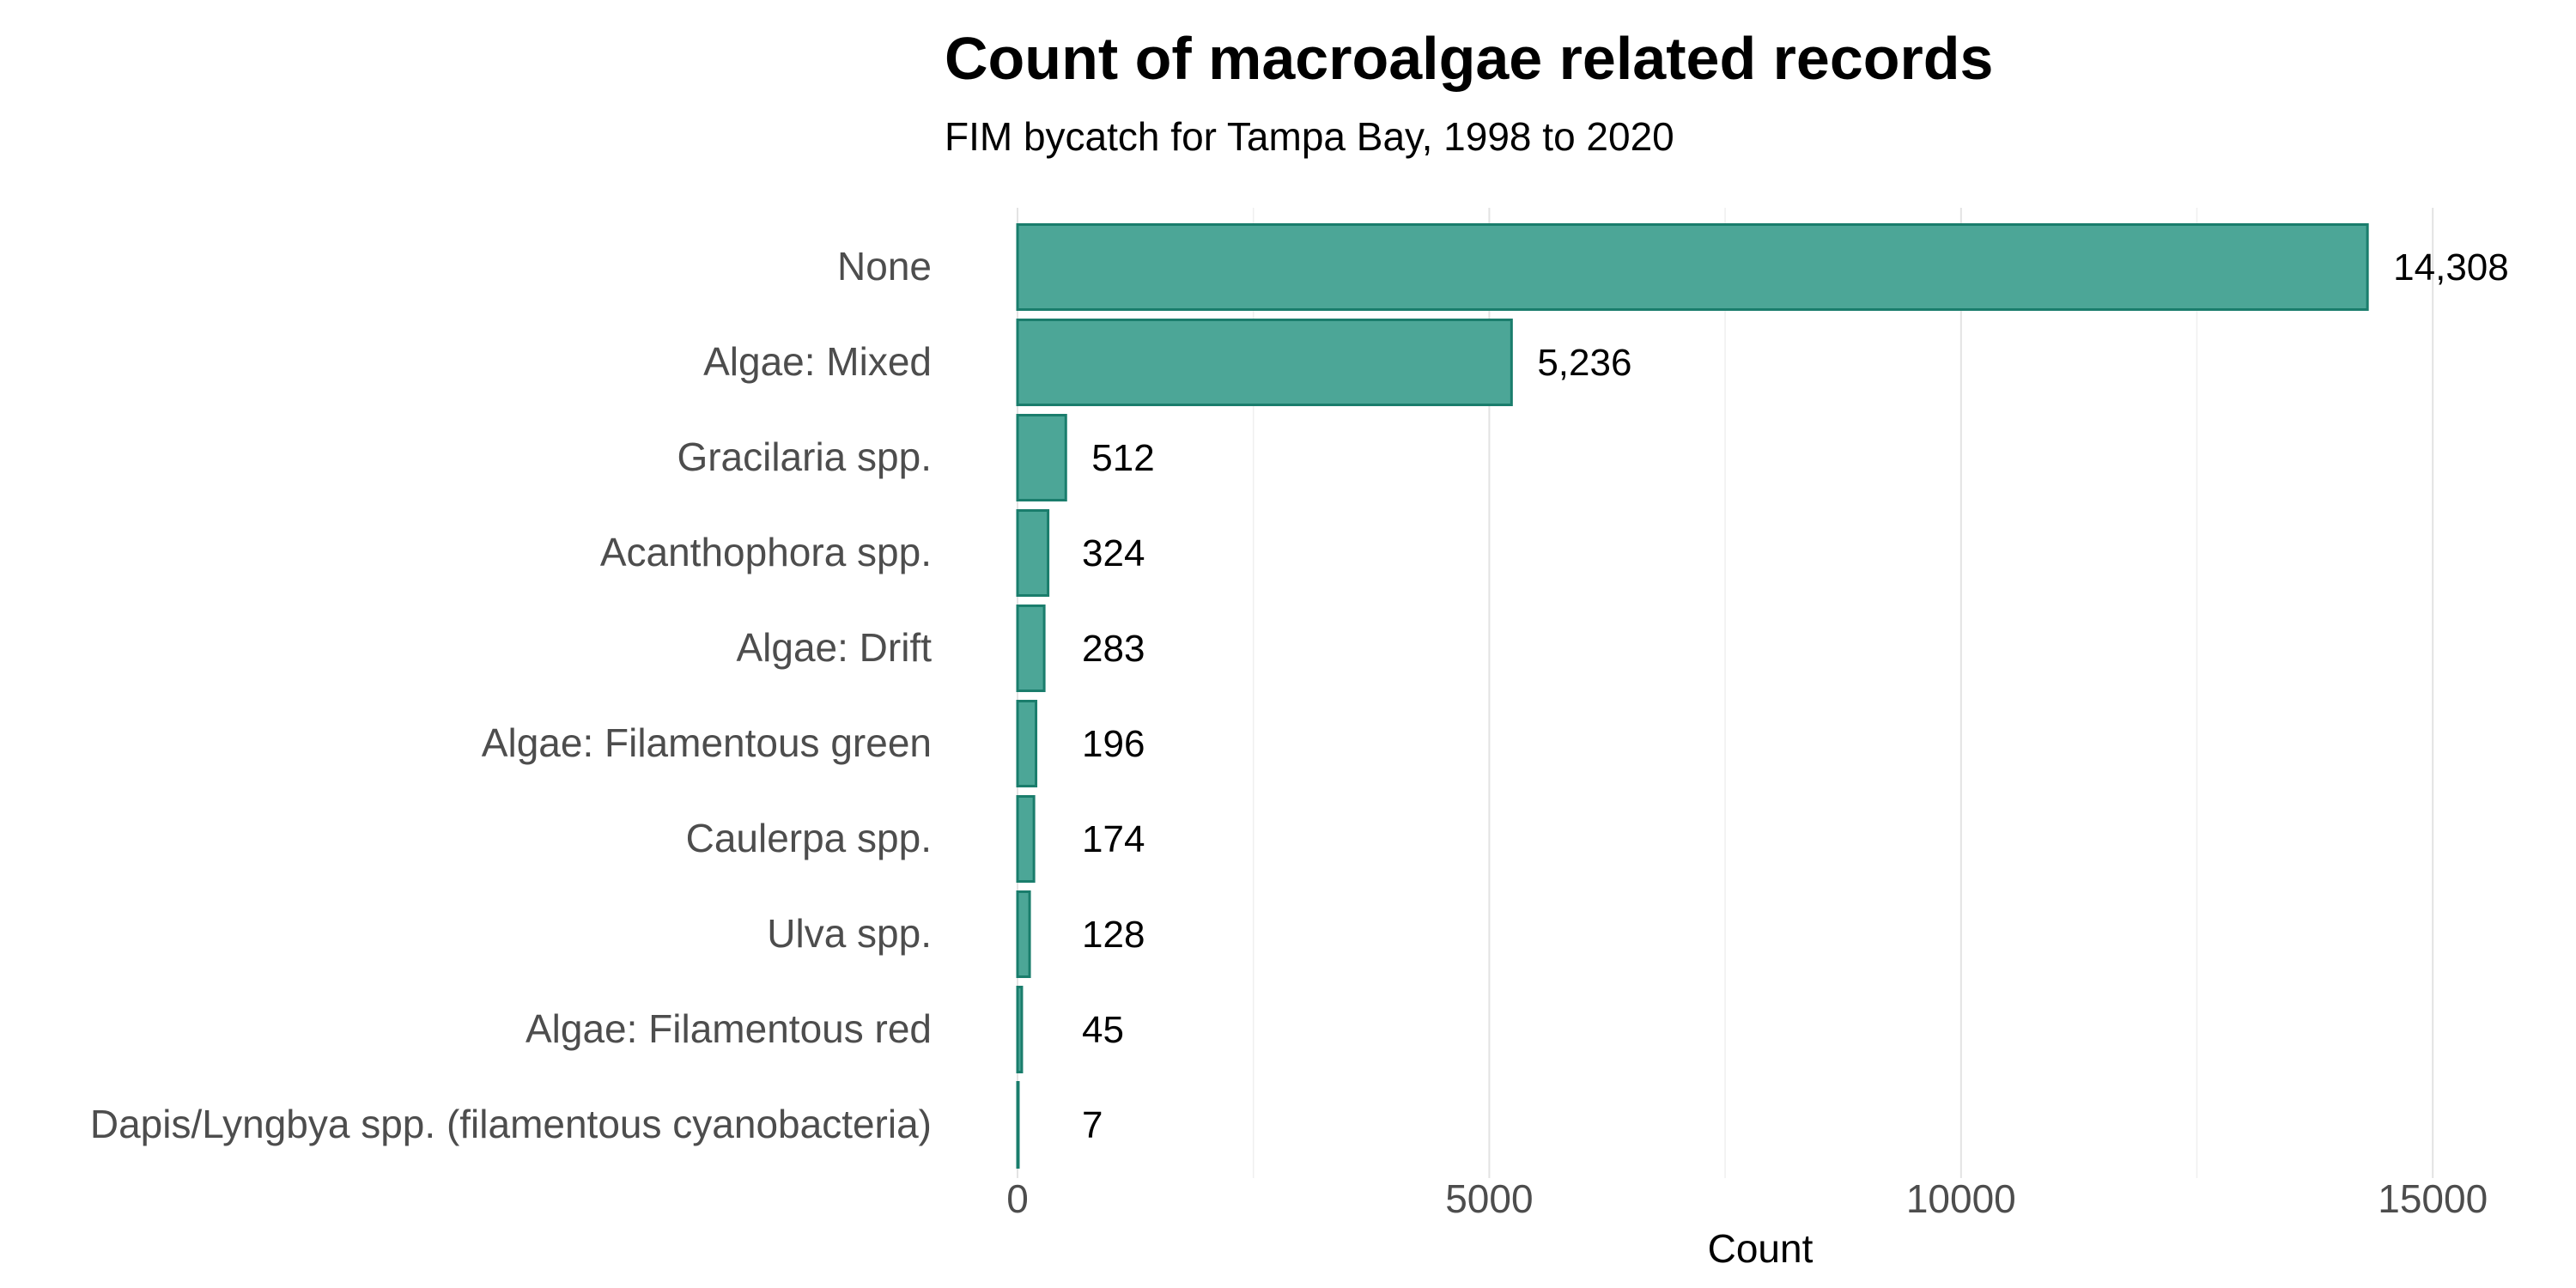 This screenshot has width=2576, height=1288. Describe the element at coordinates (729, 1028) in the screenshot. I see `category-label: Algae: Filamentous red` at that location.